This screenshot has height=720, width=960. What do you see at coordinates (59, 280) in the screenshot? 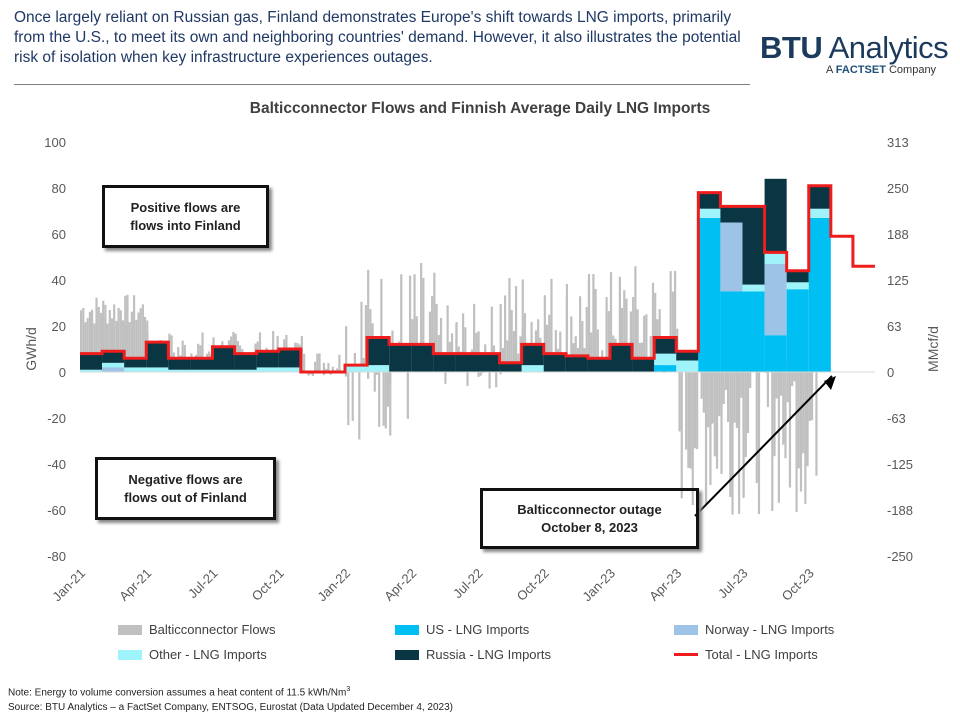
I see `y-tick-left: 40` at bounding box center [59, 280].